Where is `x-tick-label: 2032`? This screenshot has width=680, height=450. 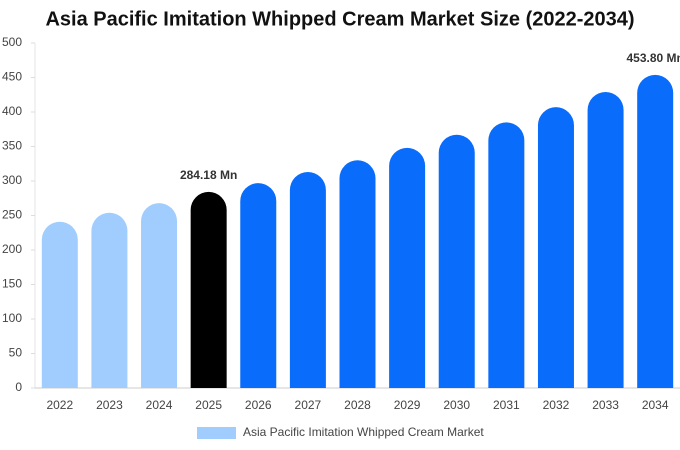
x-tick-label: 2032 is located at coordinates (556, 405).